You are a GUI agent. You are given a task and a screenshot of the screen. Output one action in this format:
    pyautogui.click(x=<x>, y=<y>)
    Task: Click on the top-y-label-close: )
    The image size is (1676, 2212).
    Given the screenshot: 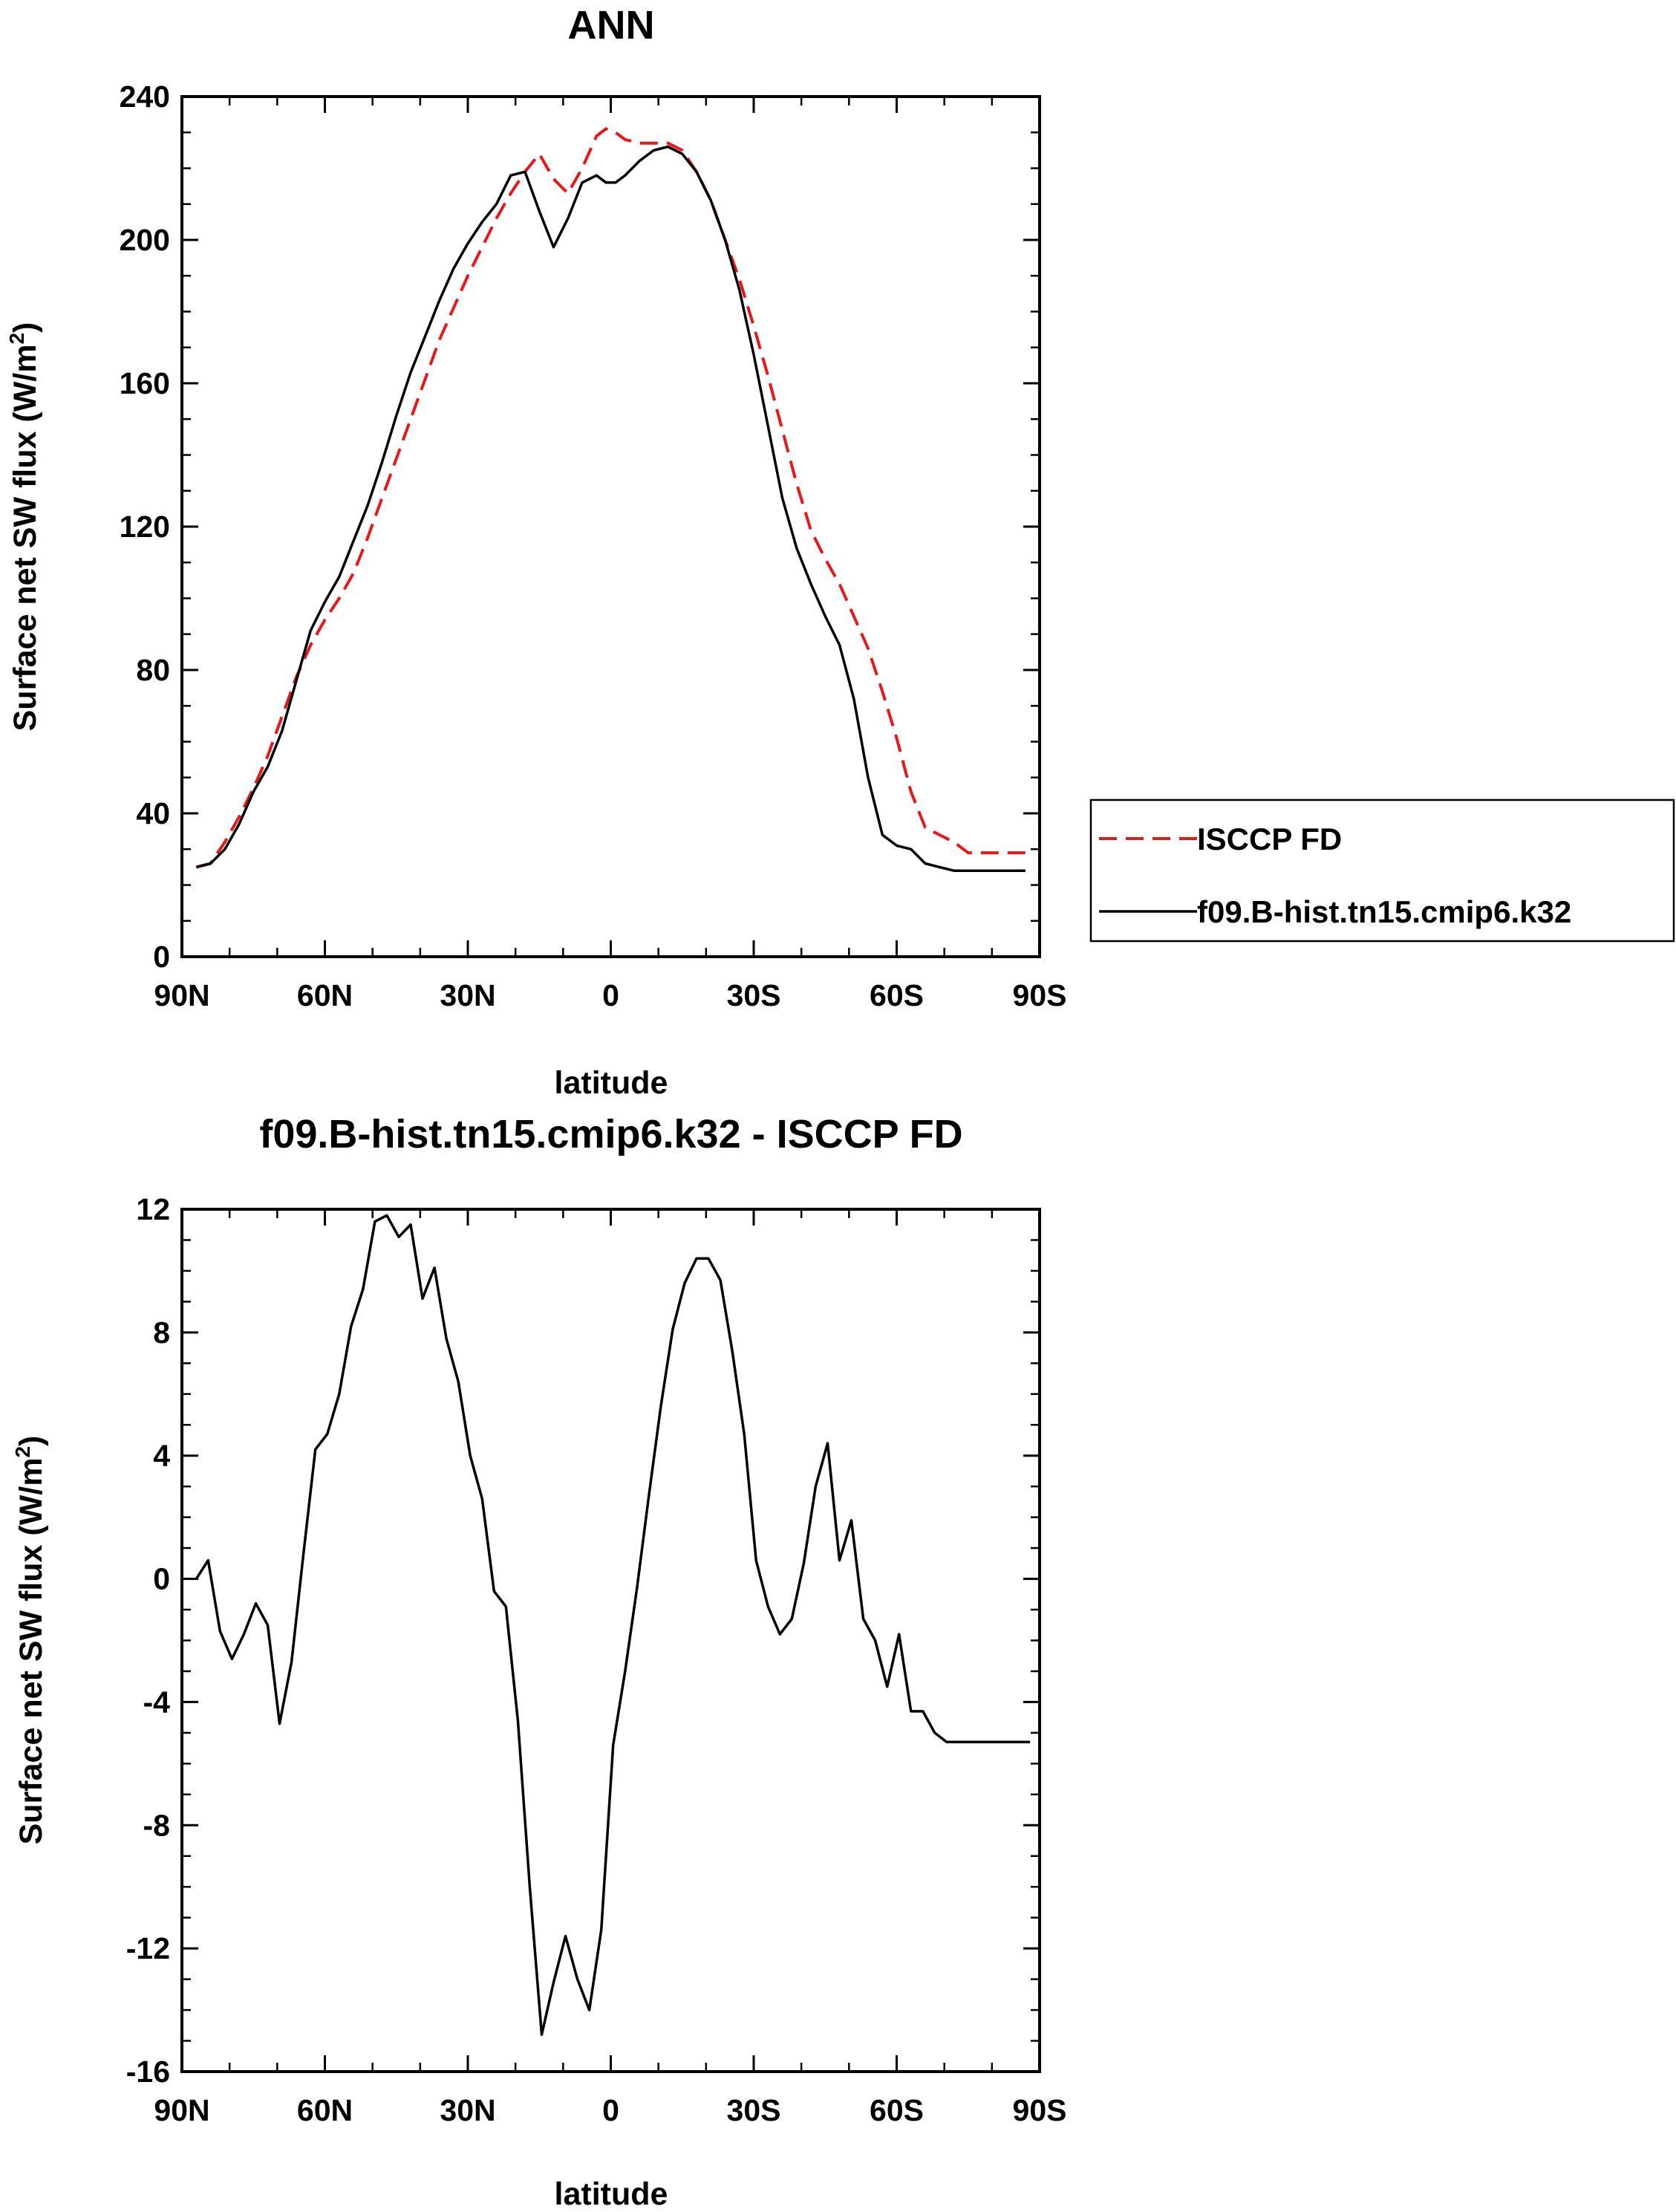 What is the action you would take?
    pyautogui.click(x=25, y=327)
    